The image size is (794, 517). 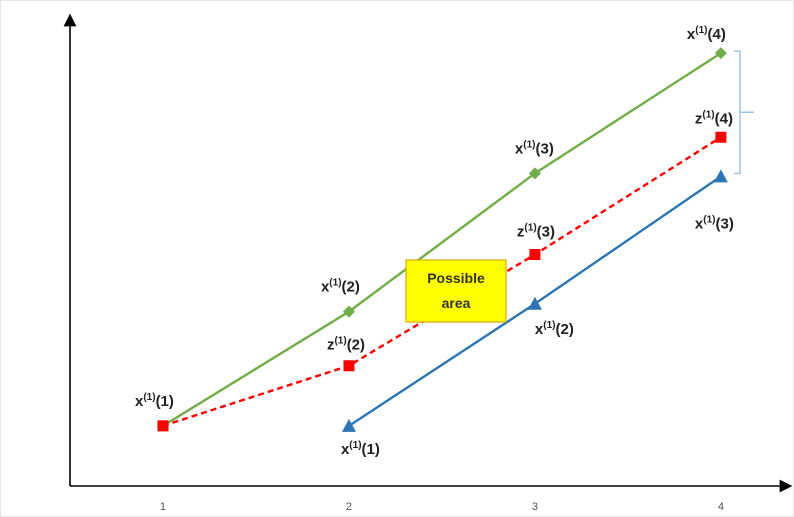 I want to click on annotation-text: Possible, so click(x=456, y=278).